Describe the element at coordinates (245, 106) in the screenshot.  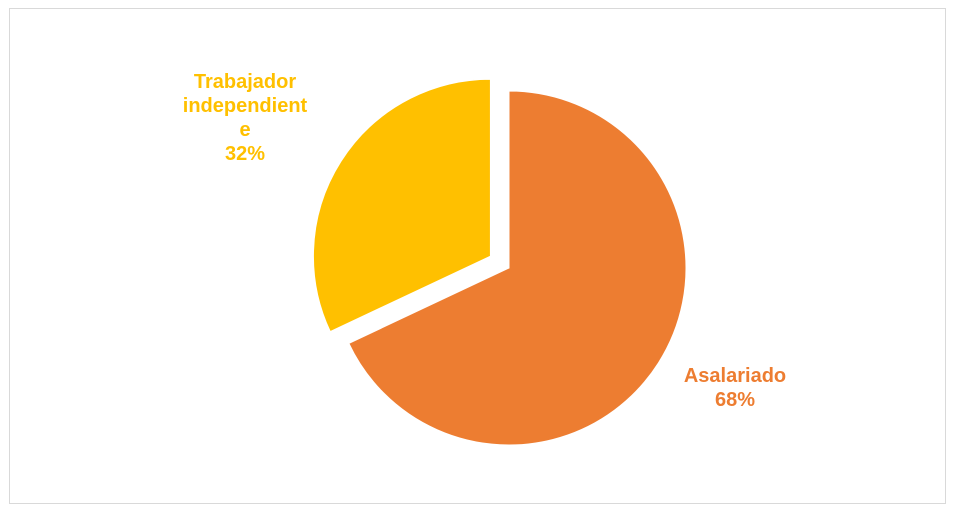
I see `data-label-line: independient` at that location.